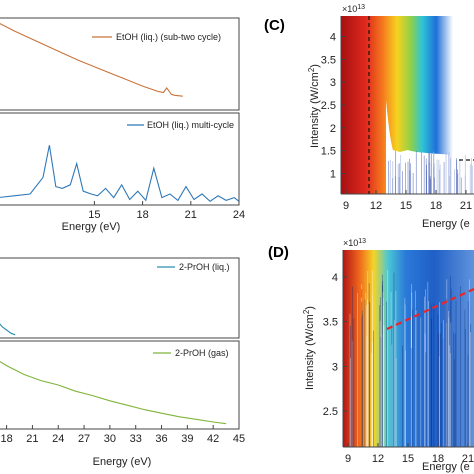 The image size is (474, 474). I want to click on x-tick-label: 39, so click(187, 439).